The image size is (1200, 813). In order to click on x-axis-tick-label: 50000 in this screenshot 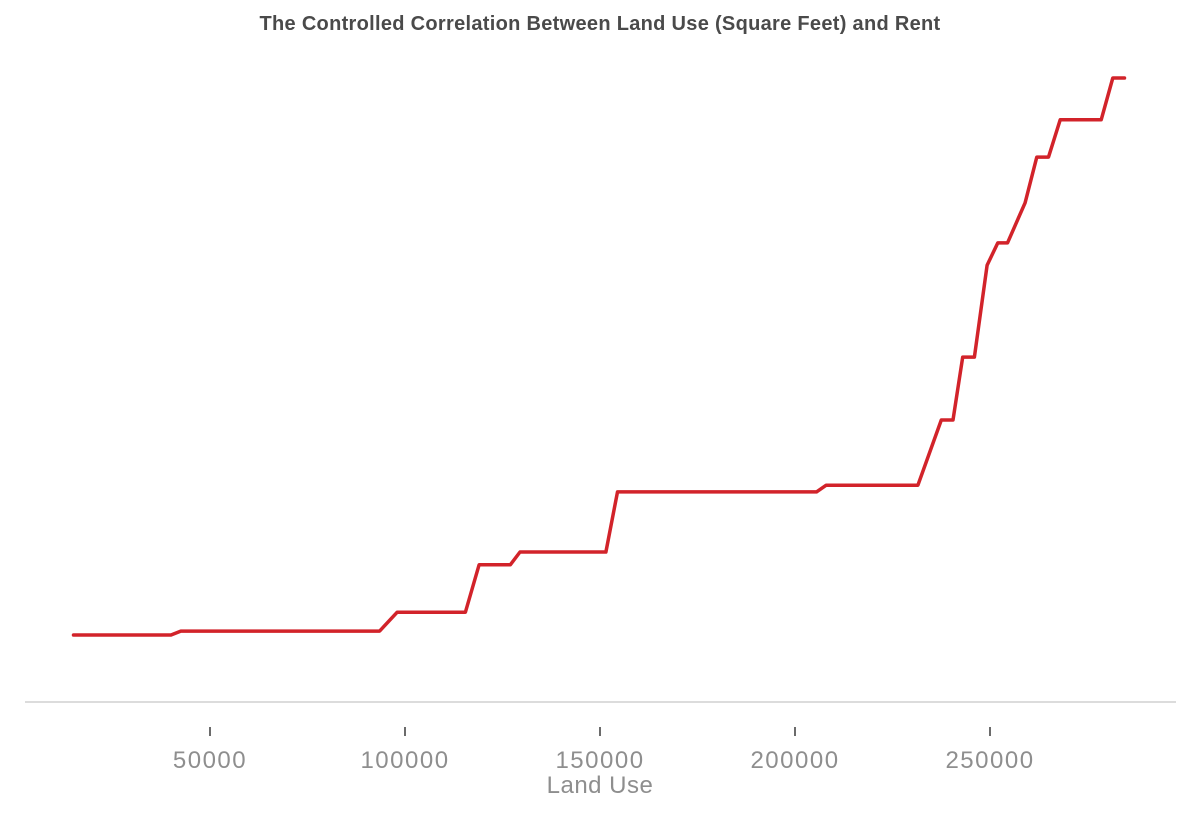, I will do `click(210, 760)`.